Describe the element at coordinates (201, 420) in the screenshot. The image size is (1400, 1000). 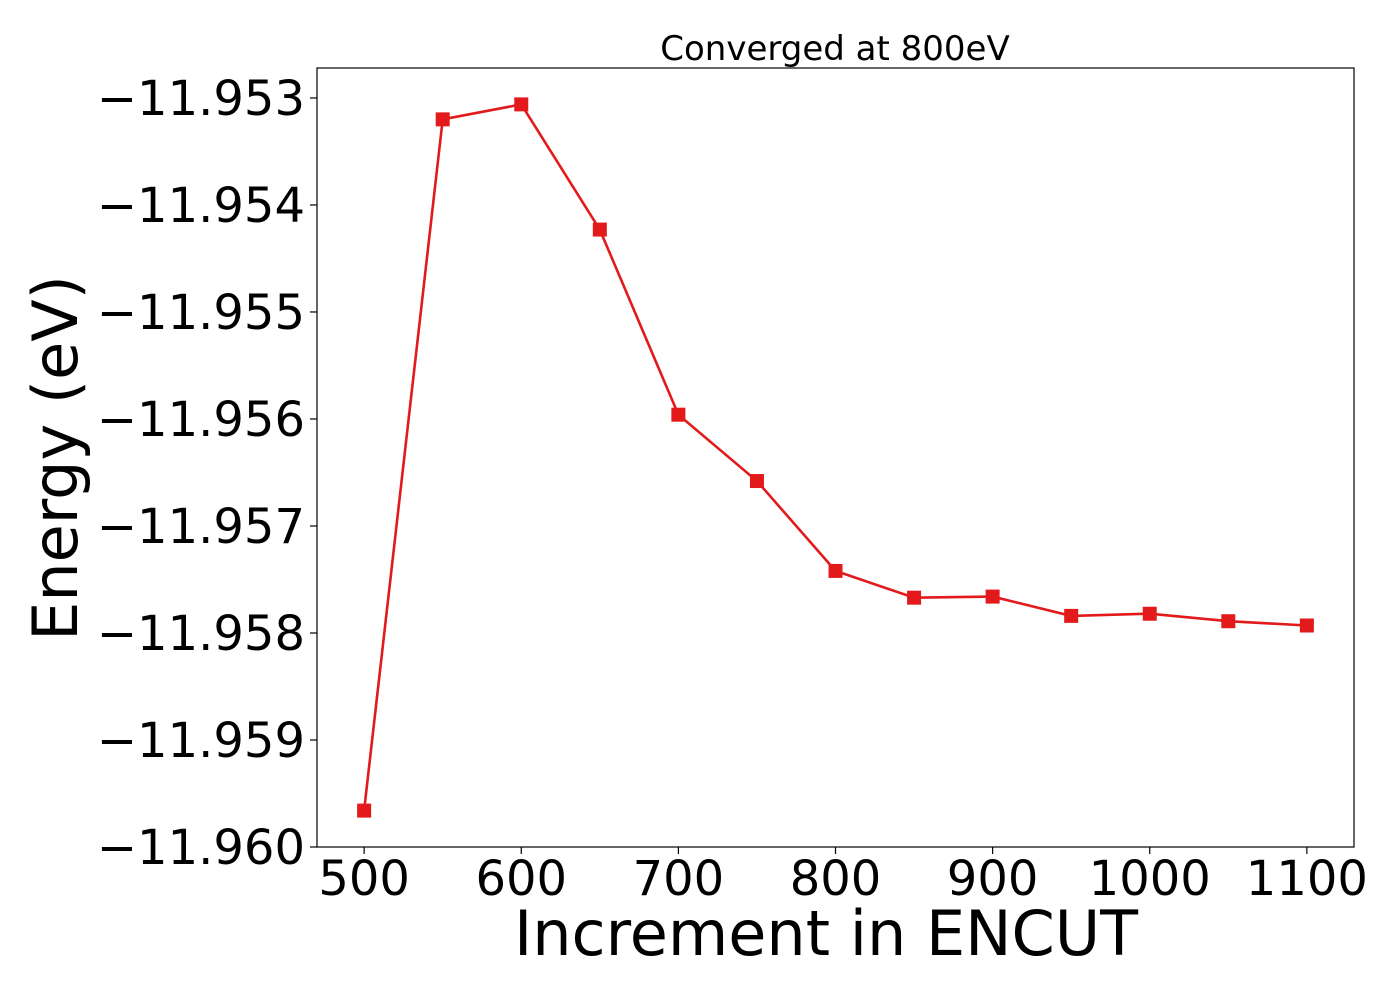
I see `y-tick-label: −11.956` at that location.